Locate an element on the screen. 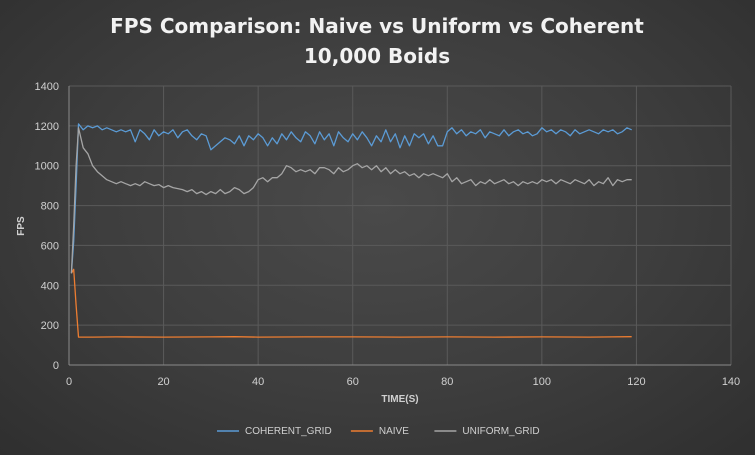 The image size is (755, 455). x-tick-label: 20 is located at coordinates (163, 382).